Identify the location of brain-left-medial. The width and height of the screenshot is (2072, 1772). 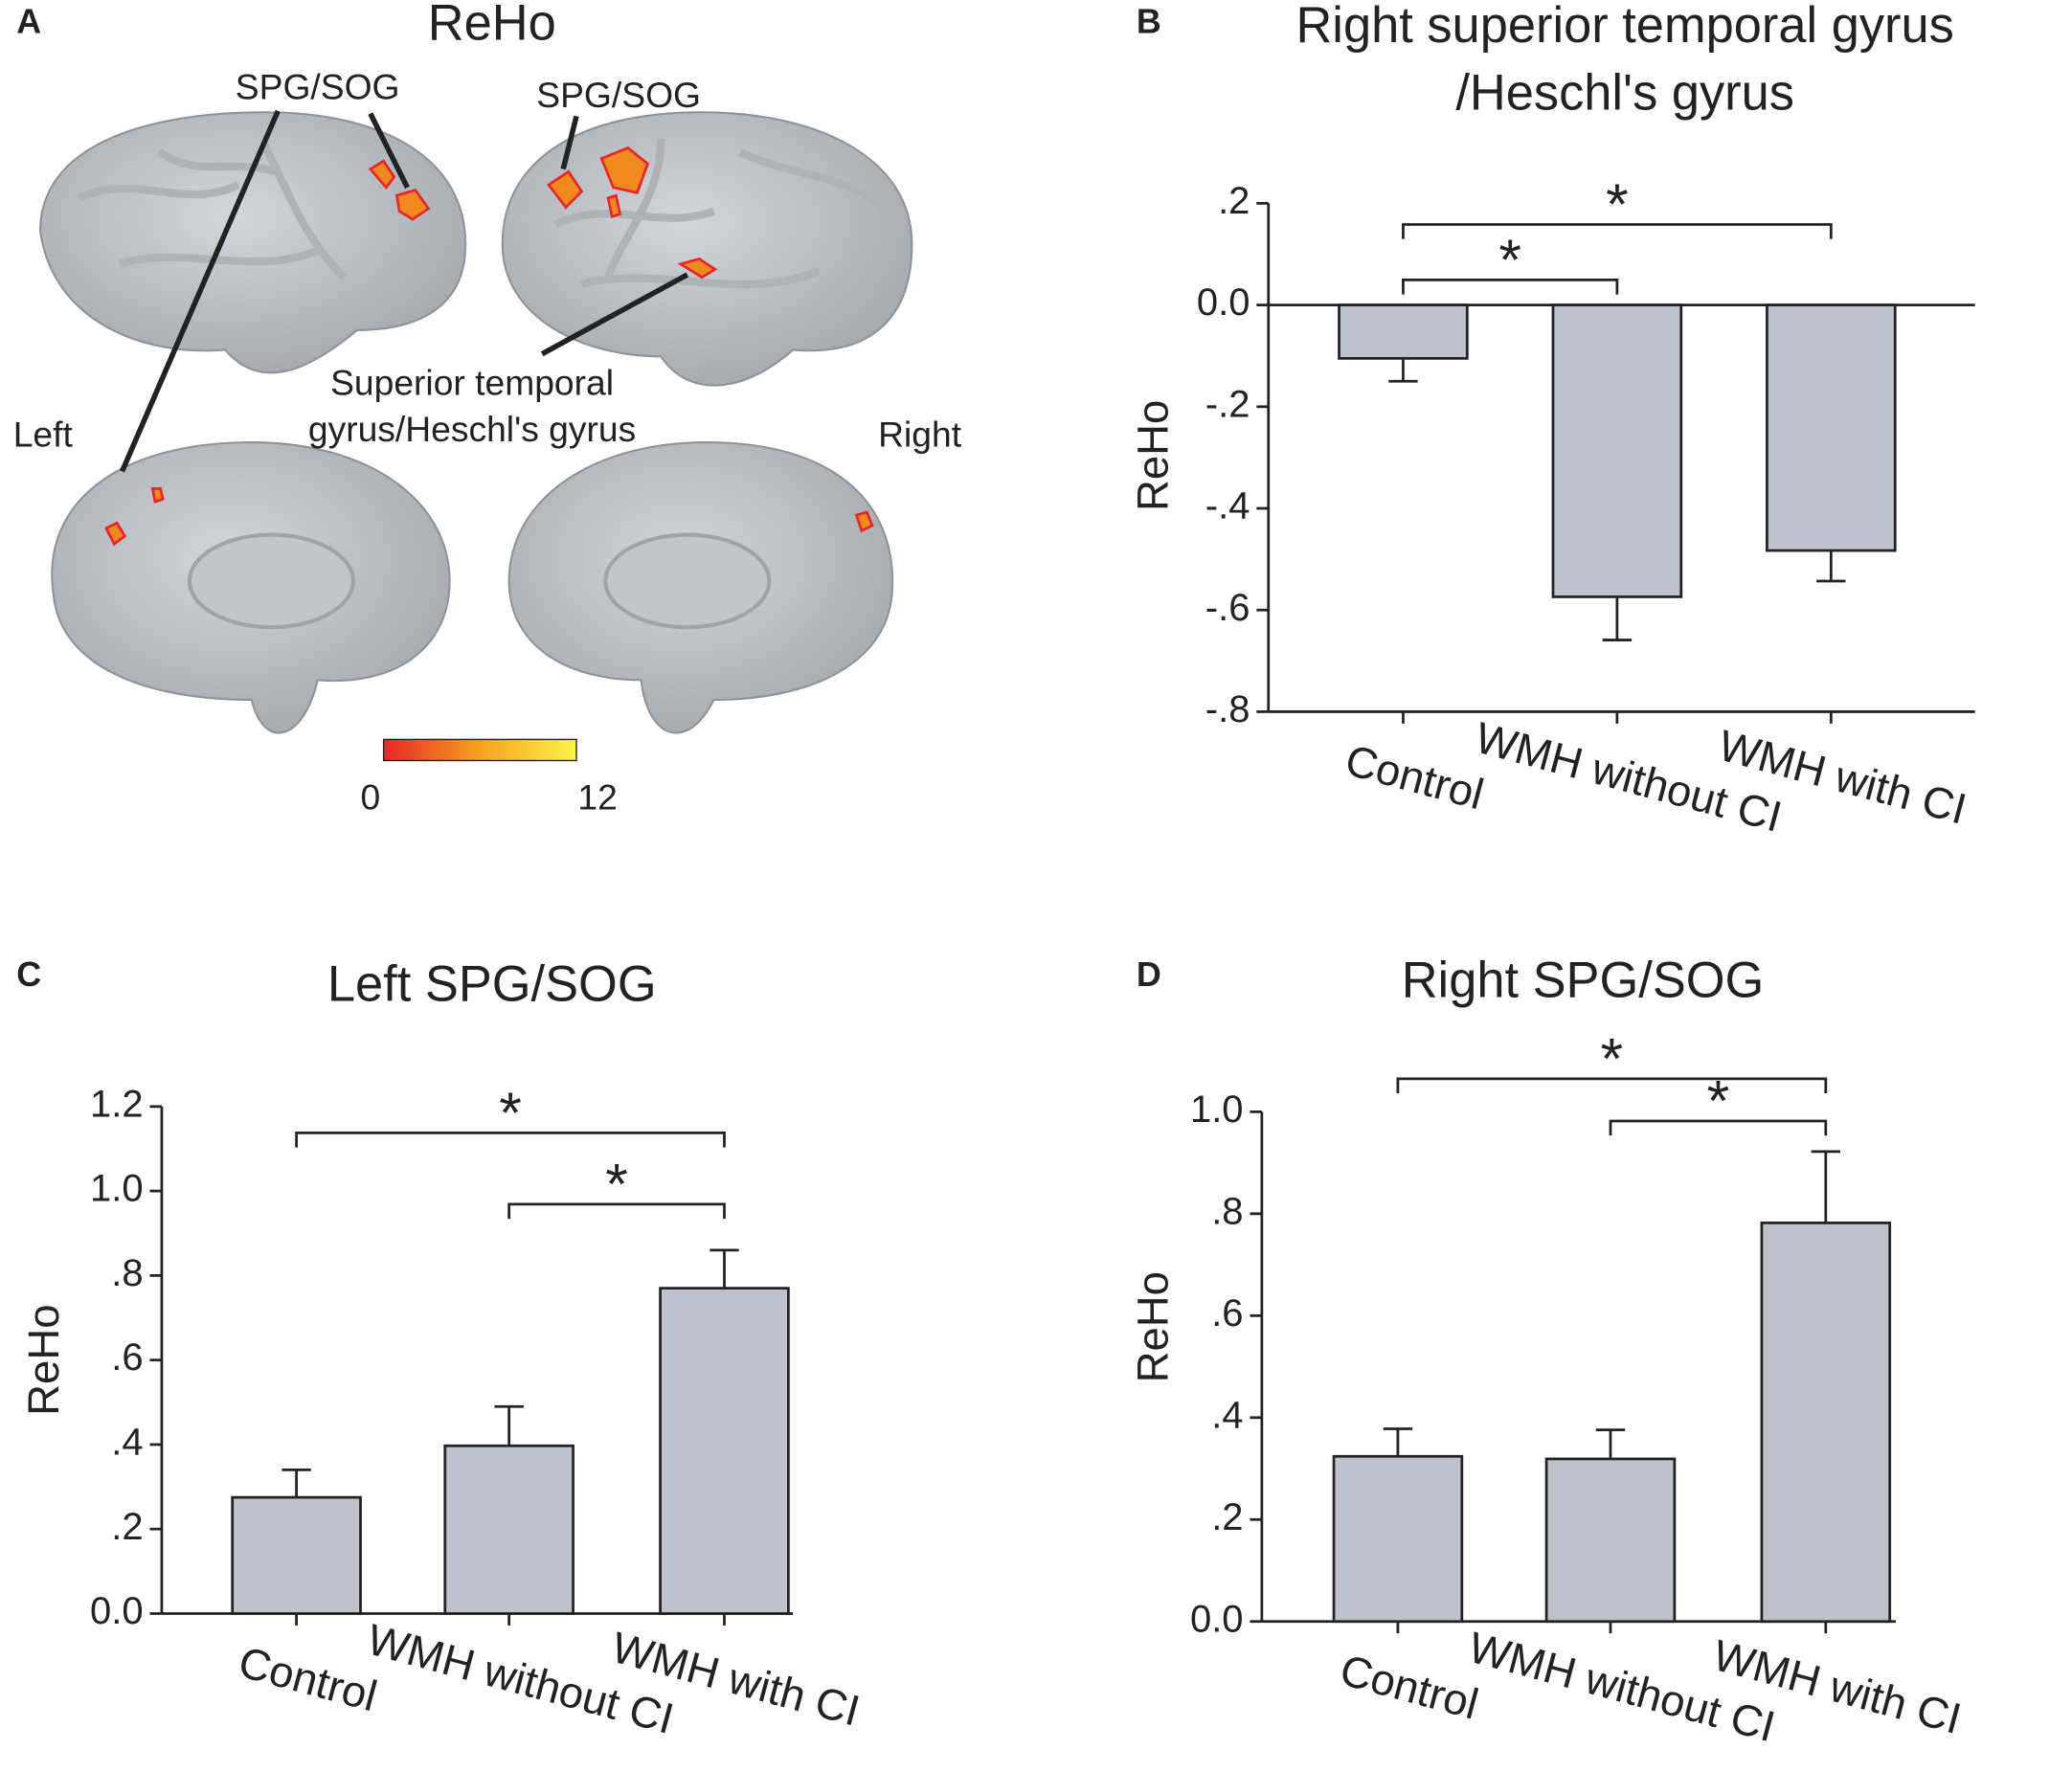
(251, 587).